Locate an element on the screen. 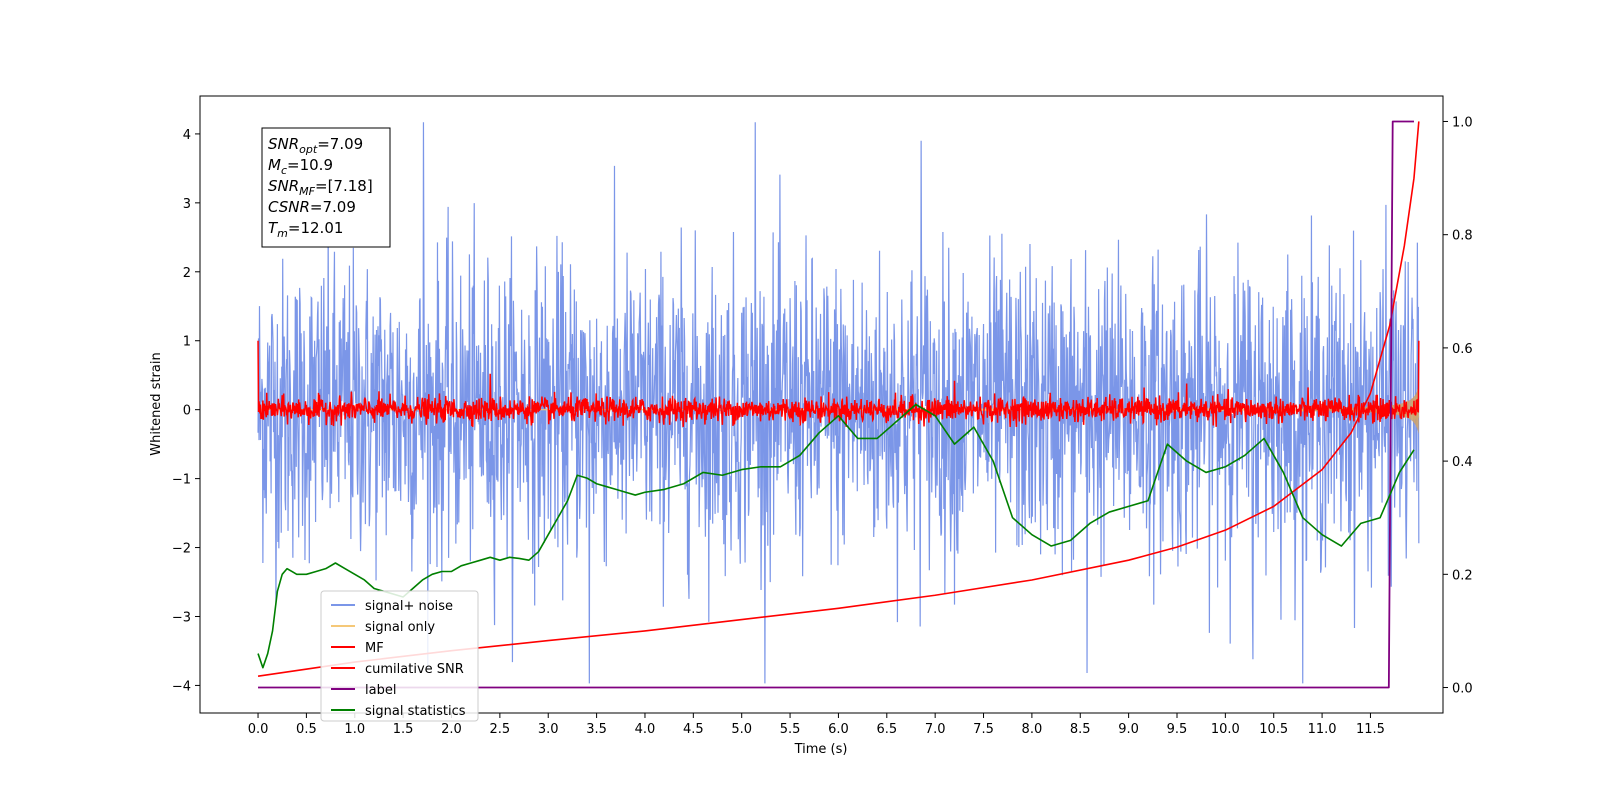 Image resolution: width=1600 pixels, height=800 pixels. x-tick-label: 0.0 is located at coordinates (258, 729).